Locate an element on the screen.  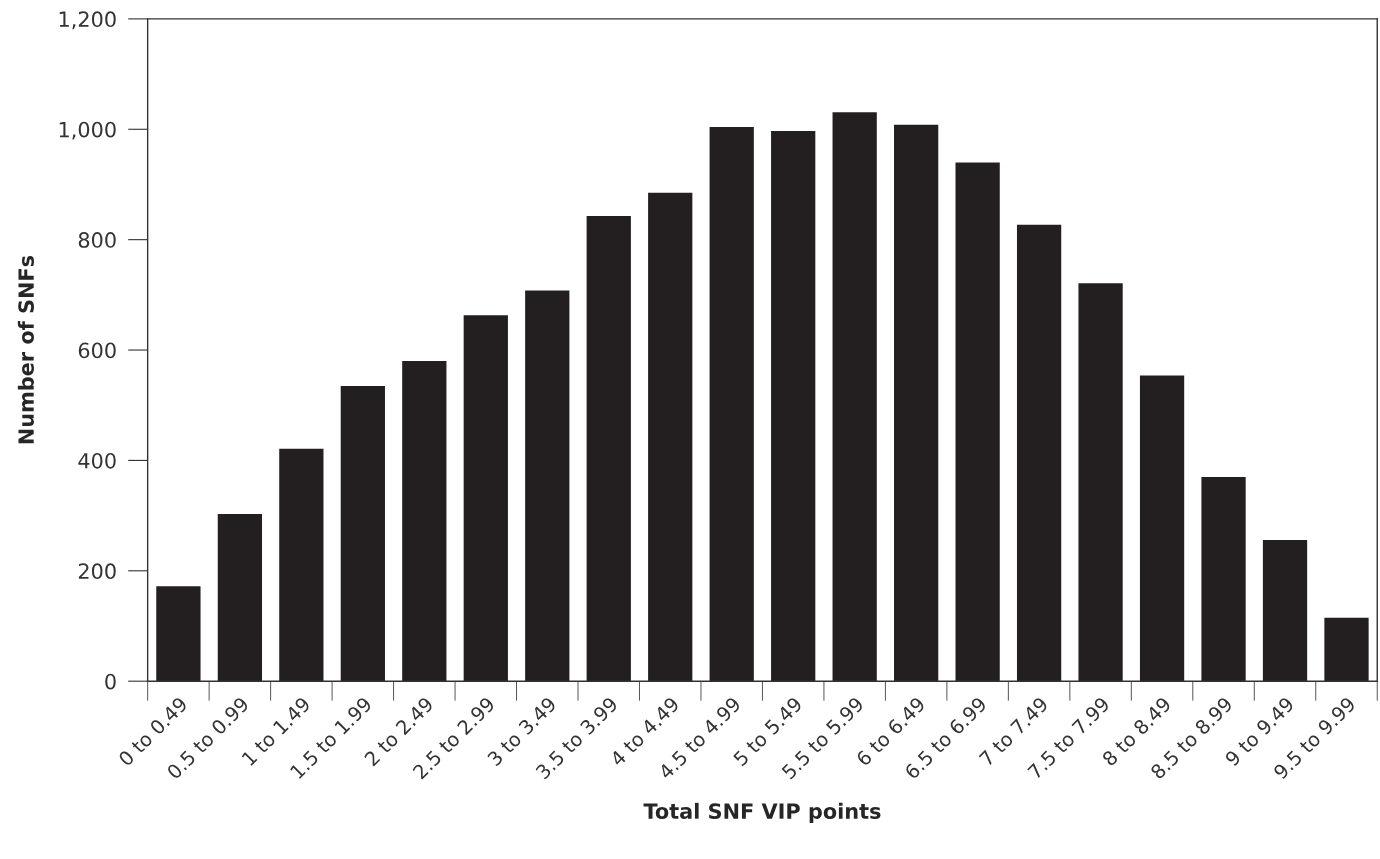
y-tick-label: 600 is located at coordinates (97, 350).